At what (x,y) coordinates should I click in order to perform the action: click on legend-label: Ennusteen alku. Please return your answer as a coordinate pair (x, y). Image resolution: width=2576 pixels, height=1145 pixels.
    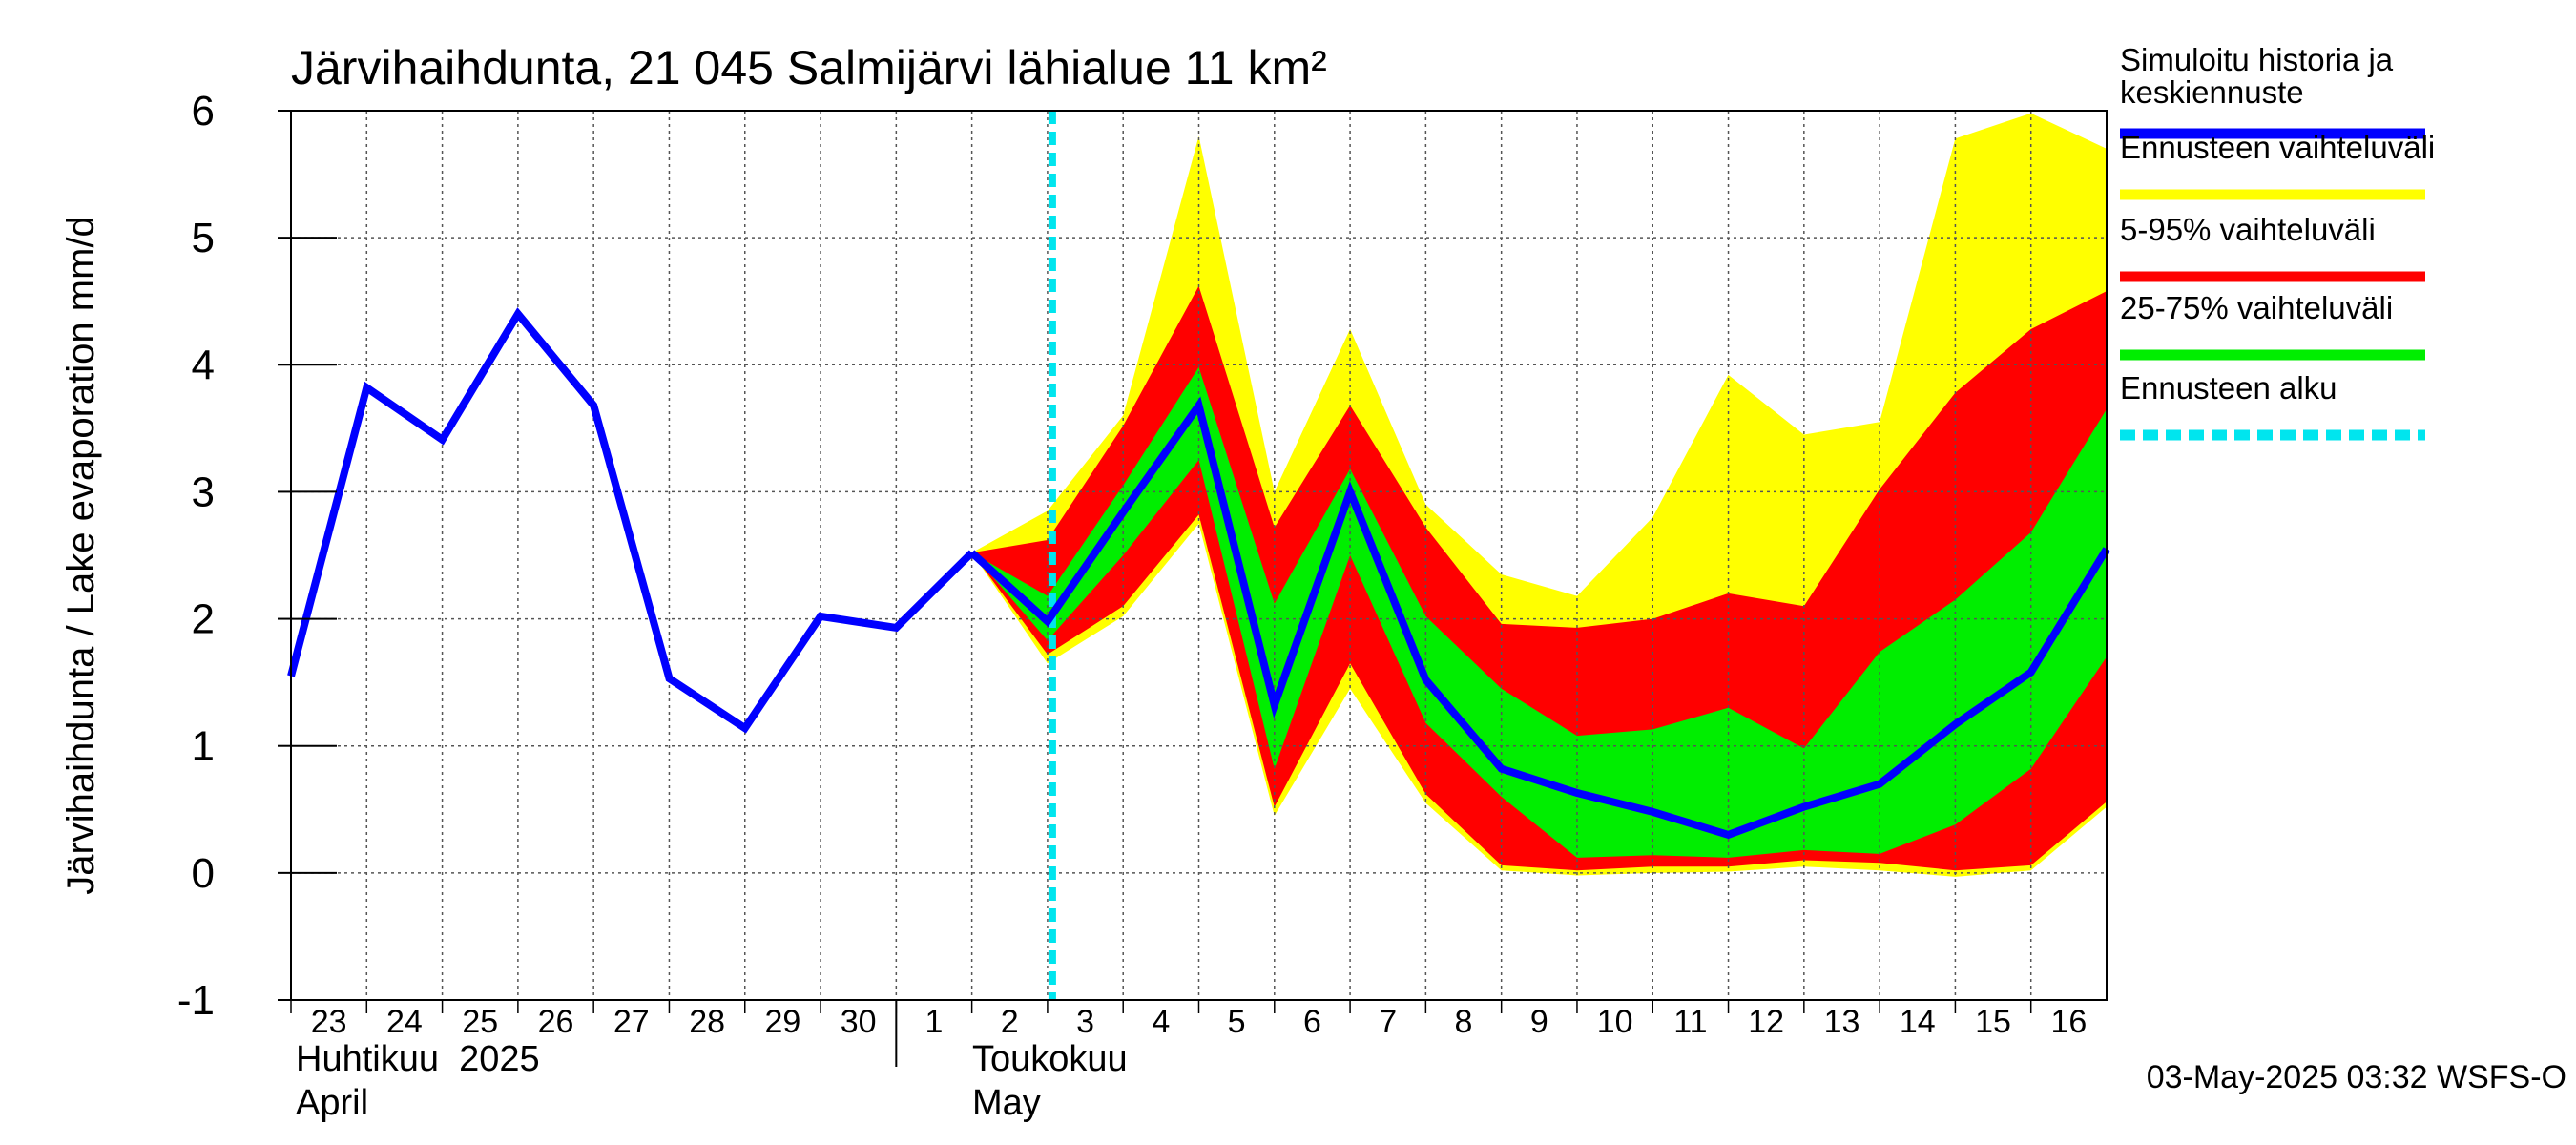
    Looking at the image, I should click on (2228, 388).